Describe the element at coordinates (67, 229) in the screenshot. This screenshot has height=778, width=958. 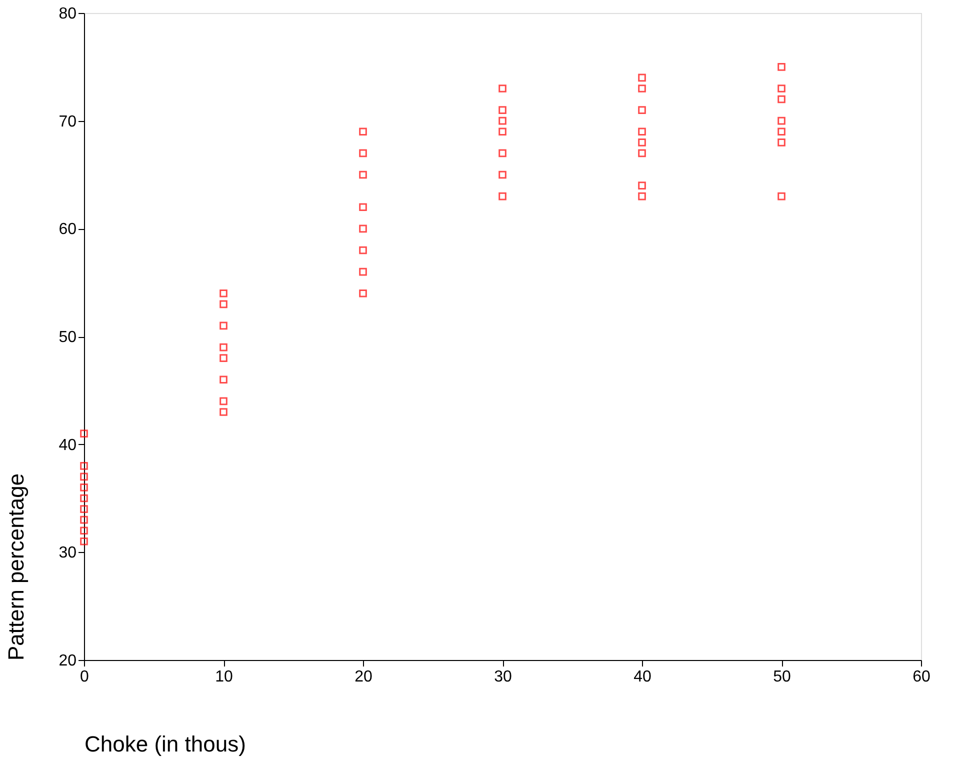
I see `y-tick-label: 60` at that location.